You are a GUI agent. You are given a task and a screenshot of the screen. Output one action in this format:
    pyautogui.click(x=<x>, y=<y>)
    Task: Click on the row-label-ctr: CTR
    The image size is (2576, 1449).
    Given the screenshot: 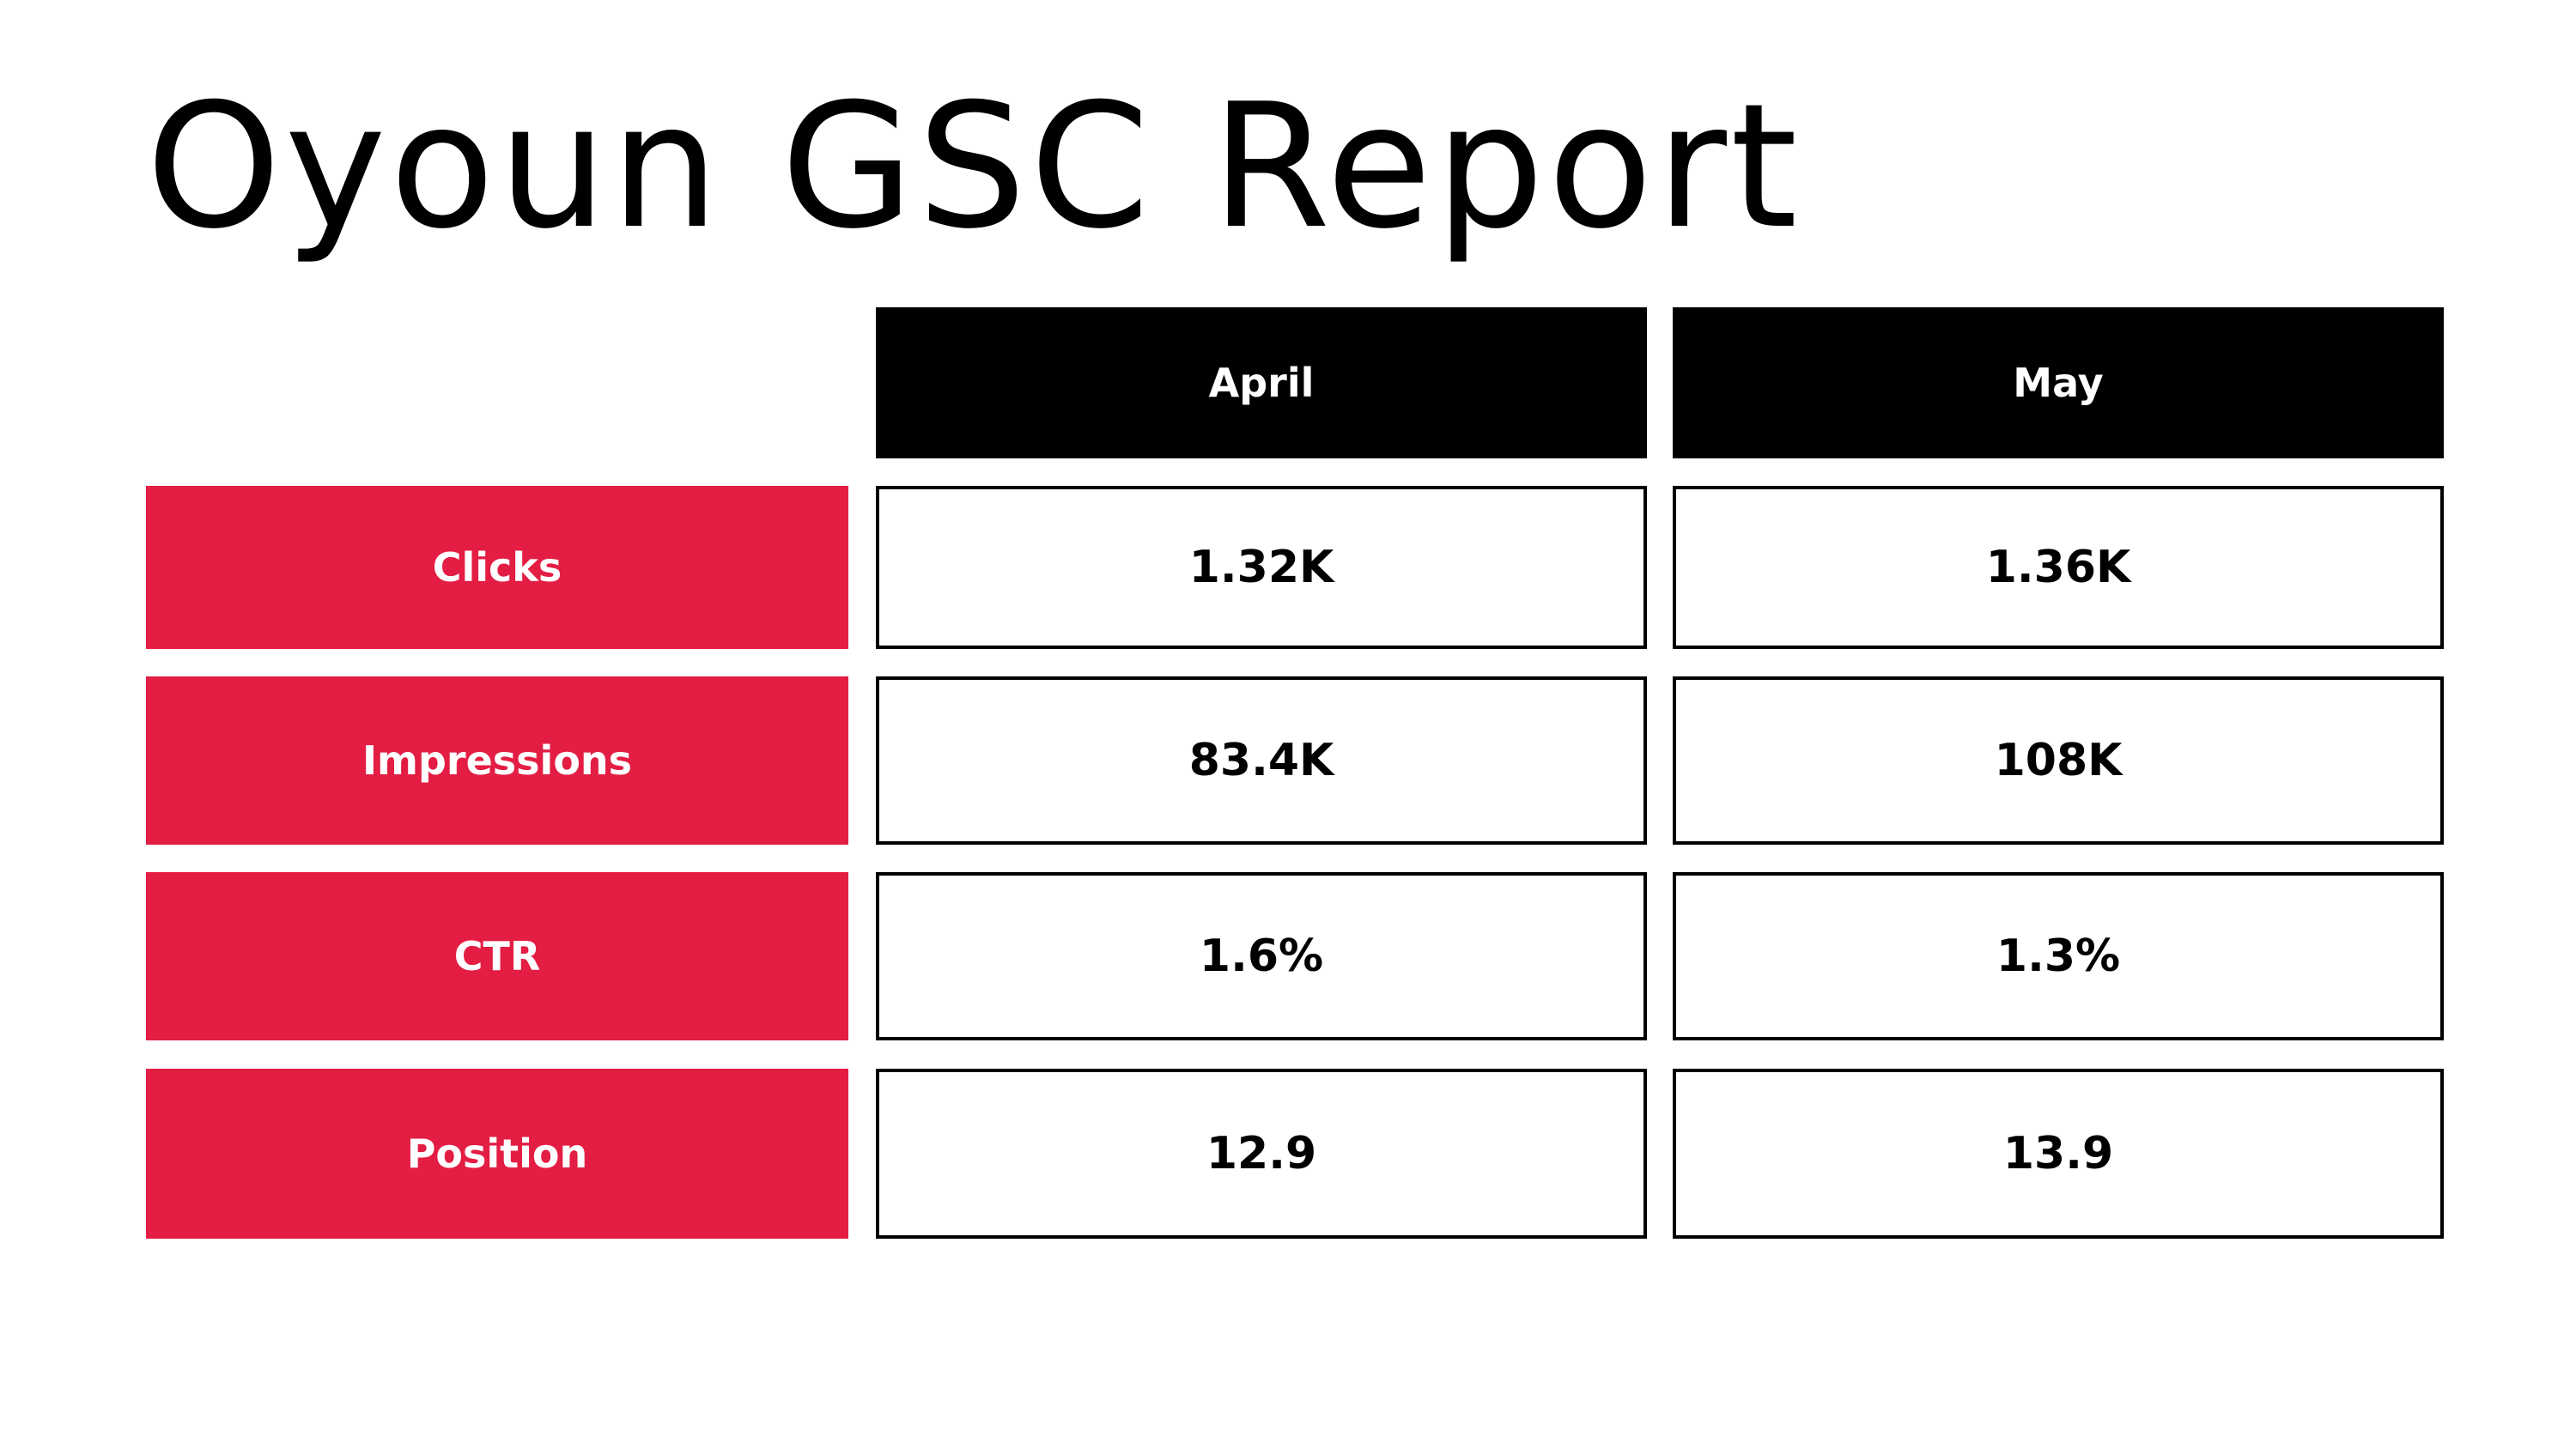 What is the action you would take?
    pyautogui.click(x=497, y=956)
    